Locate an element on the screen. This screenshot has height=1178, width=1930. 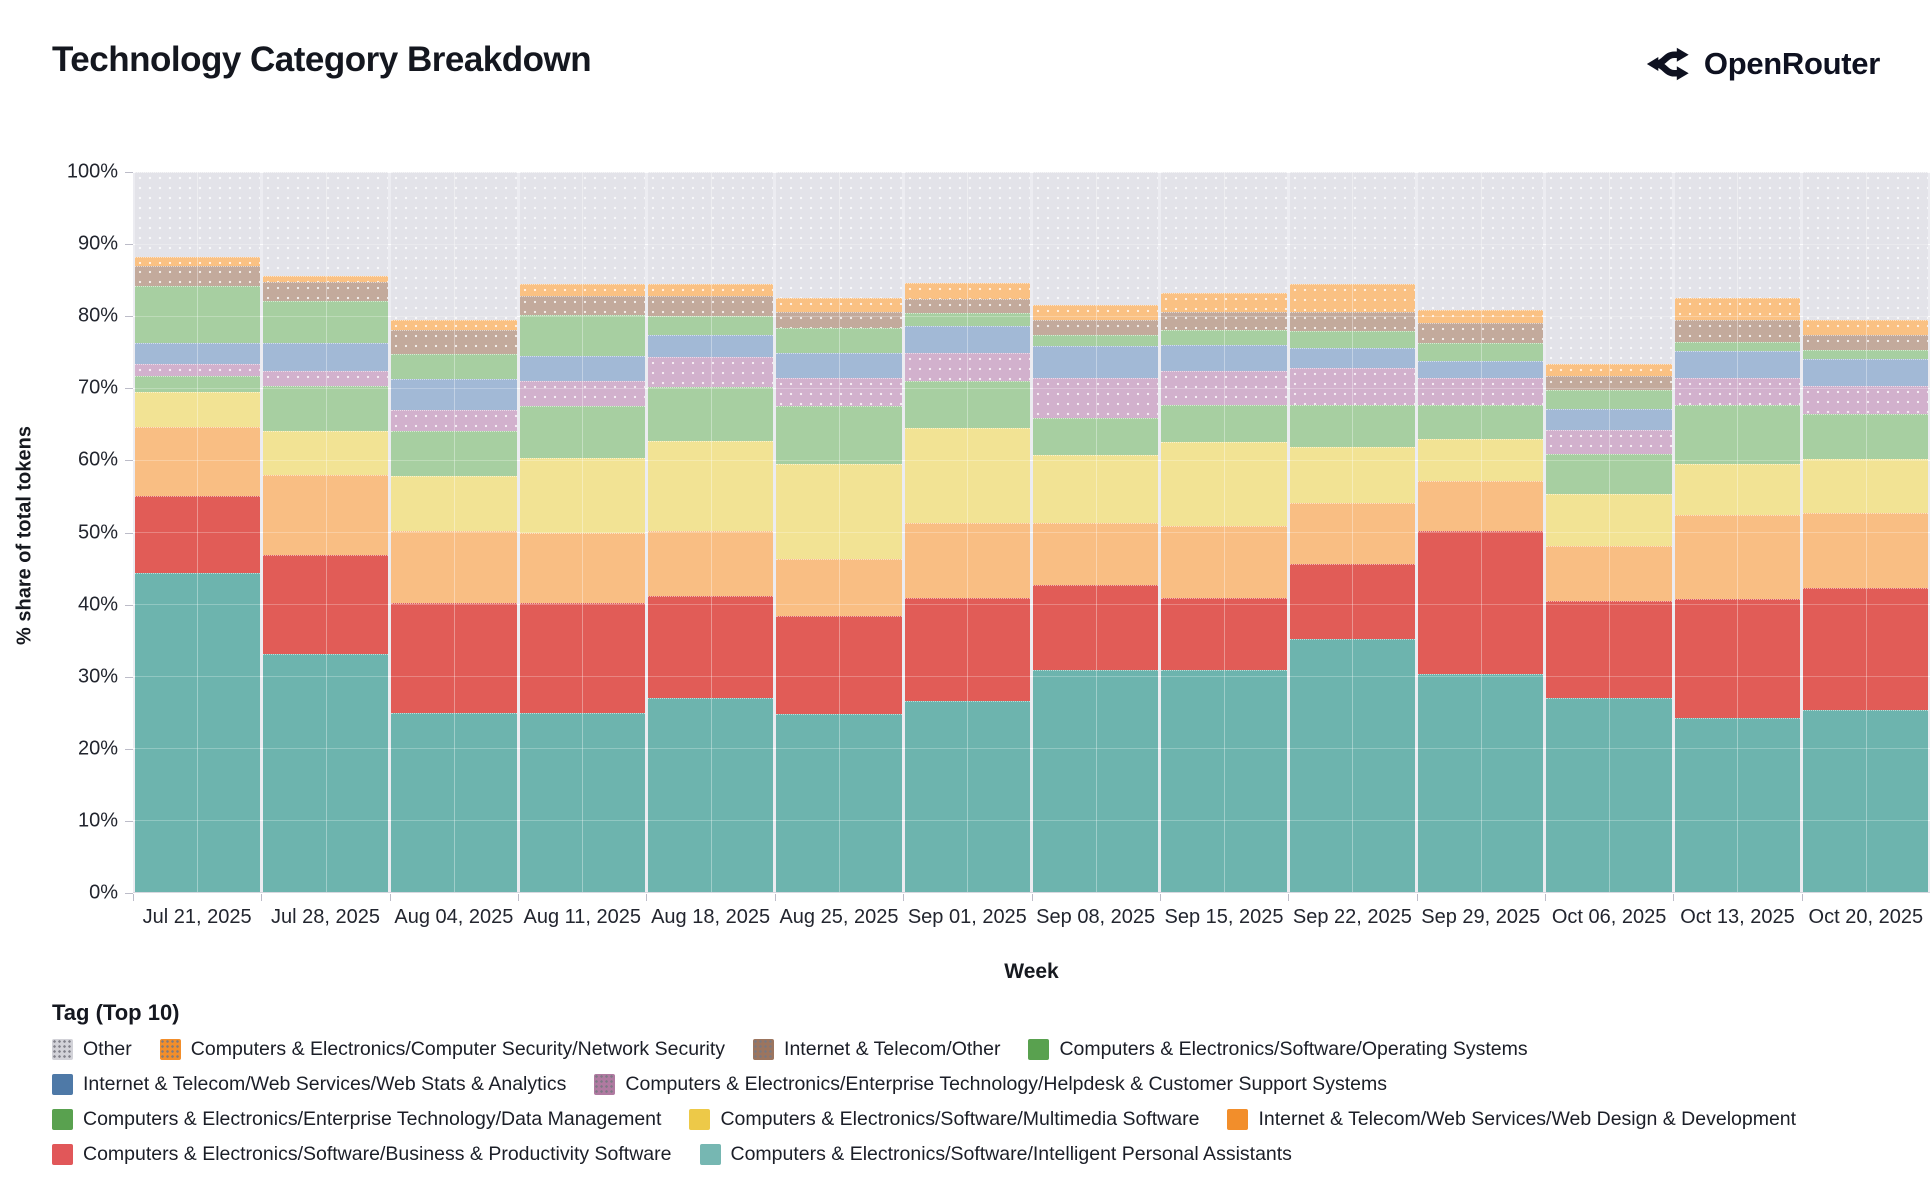
stacked-bar-sep-08-2025 is located at coordinates (1096, 532).